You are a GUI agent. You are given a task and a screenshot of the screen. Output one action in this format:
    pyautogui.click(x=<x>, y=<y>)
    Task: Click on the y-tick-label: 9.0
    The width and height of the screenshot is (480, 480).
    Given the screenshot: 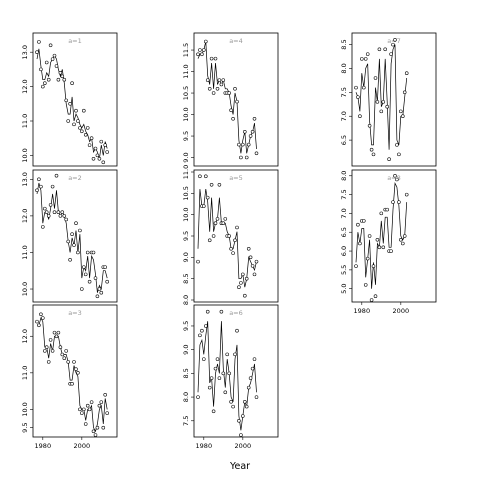 What is the action you would take?
    pyautogui.click(x=186, y=157)
    